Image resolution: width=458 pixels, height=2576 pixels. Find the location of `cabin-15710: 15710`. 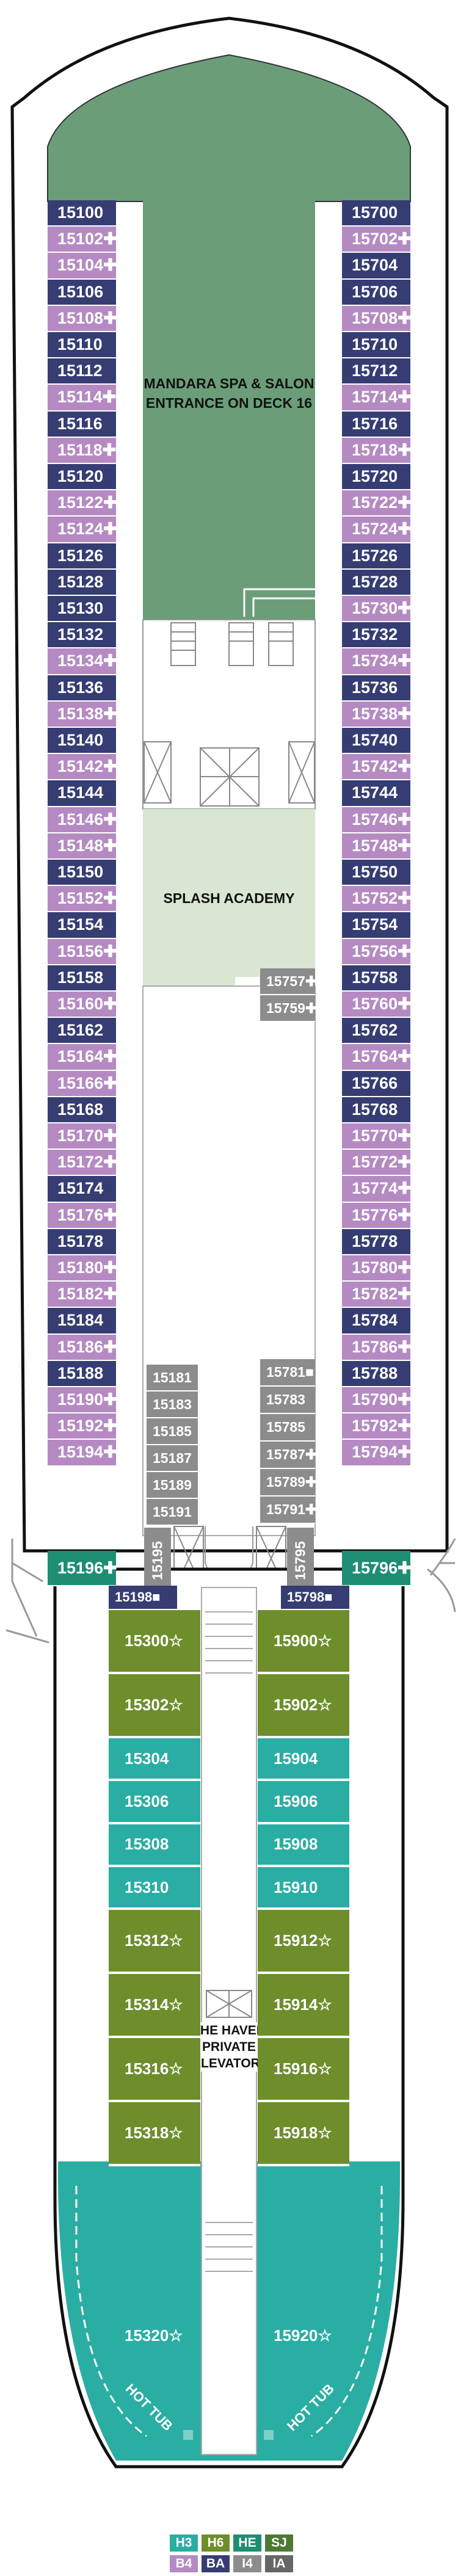

cabin-15710: 15710 is located at coordinates (376, 345).